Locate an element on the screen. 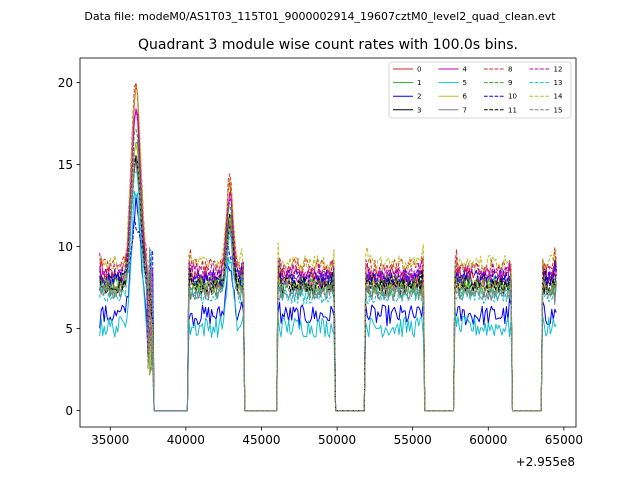 Image resolution: width=640 pixels, height=480 pixels. legend-label-7: 7 is located at coordinates (465, 110).